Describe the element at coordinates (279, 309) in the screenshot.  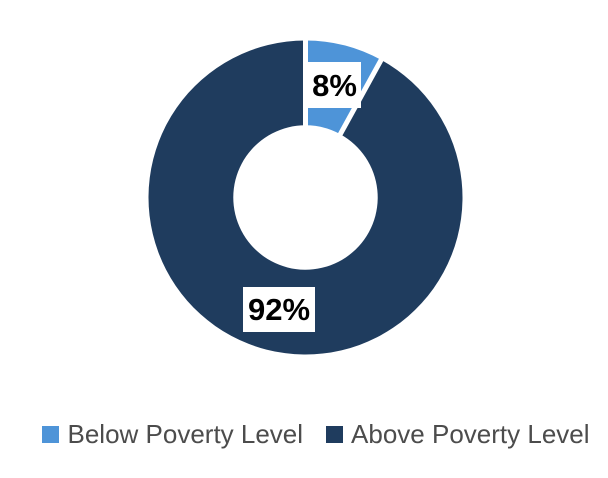
I see `data-label-above-poverty: 92%` at that location.